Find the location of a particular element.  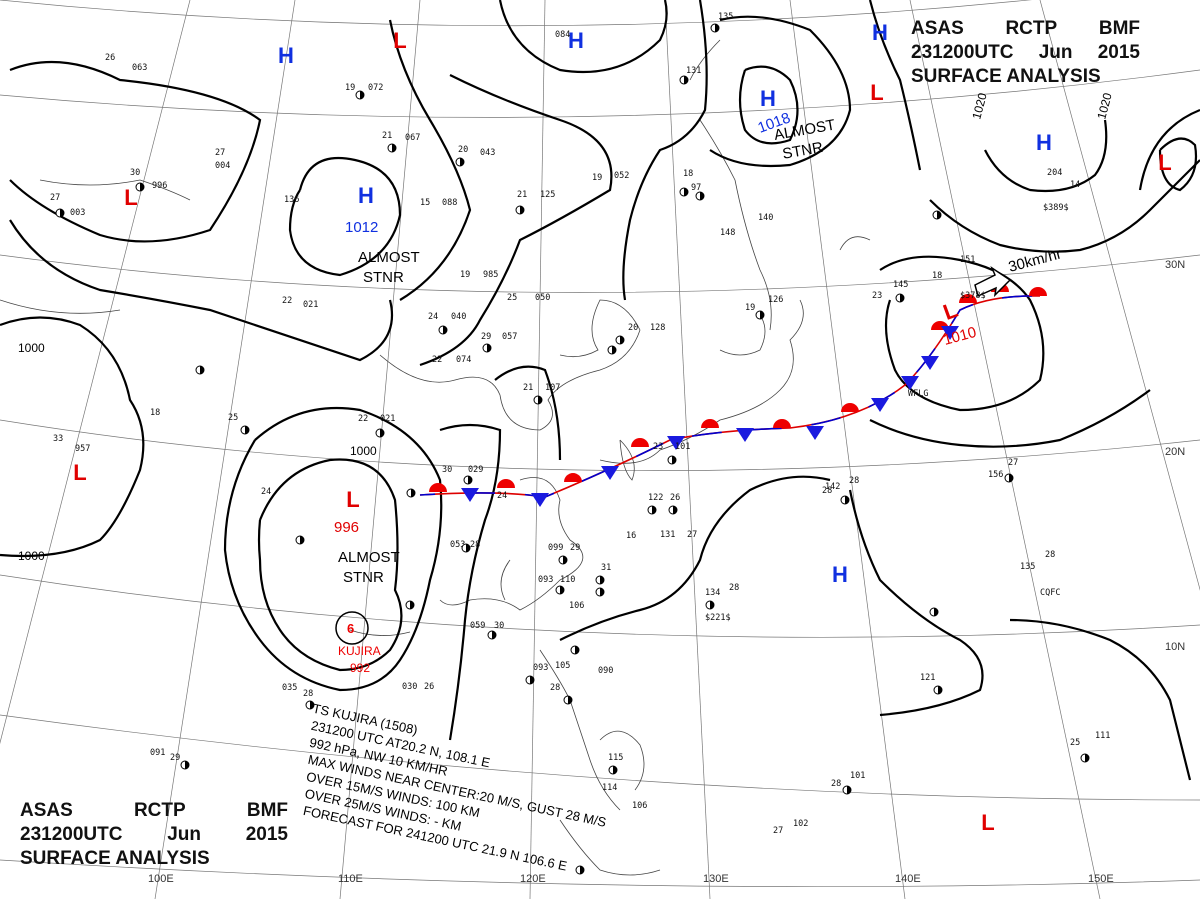

station-value: 101 is located at coordinates (857, 776).